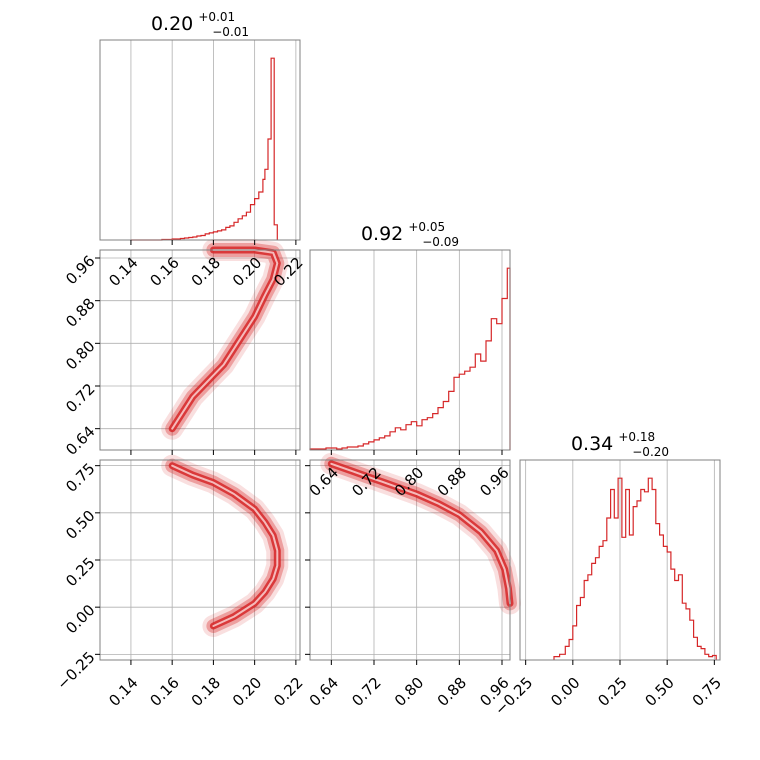  What do you see at coordinates (426, 227) in the screenshot?
I see `title-plus: +0.05` at bounding box center [426, 227].